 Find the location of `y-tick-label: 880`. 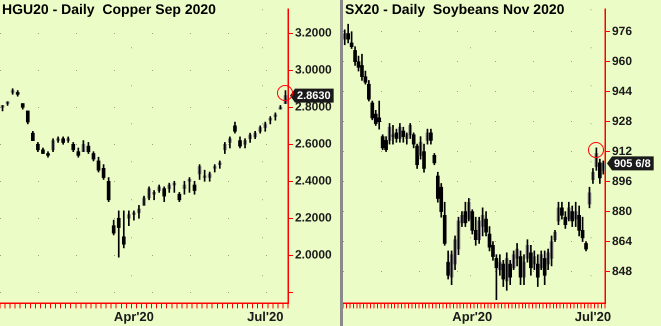

y-tick-label: 880 is located at coordinates (622, 211).